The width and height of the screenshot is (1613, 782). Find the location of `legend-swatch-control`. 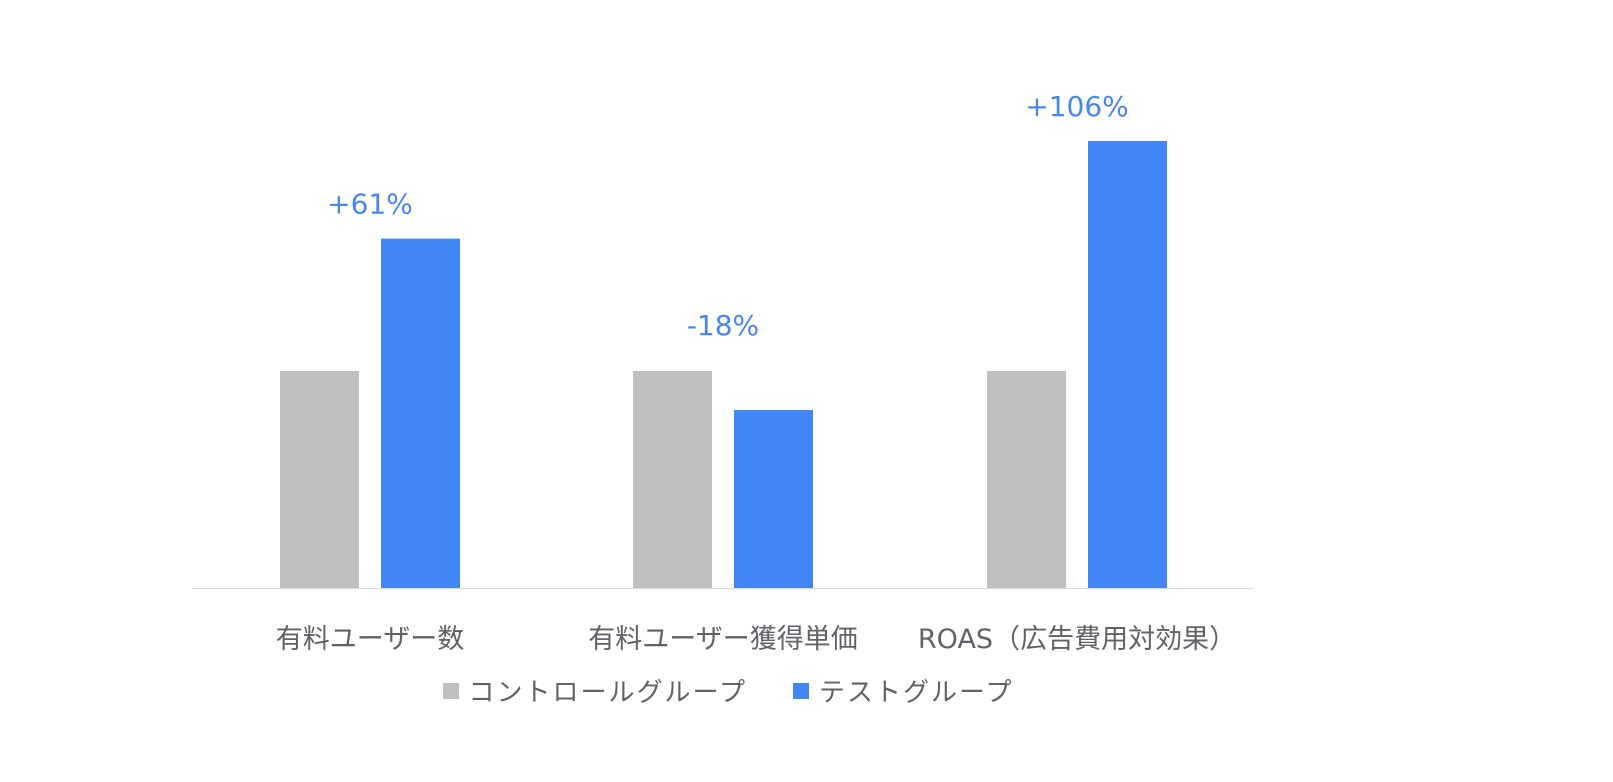

legend-swatch-control is located at coordinates (450, 690).